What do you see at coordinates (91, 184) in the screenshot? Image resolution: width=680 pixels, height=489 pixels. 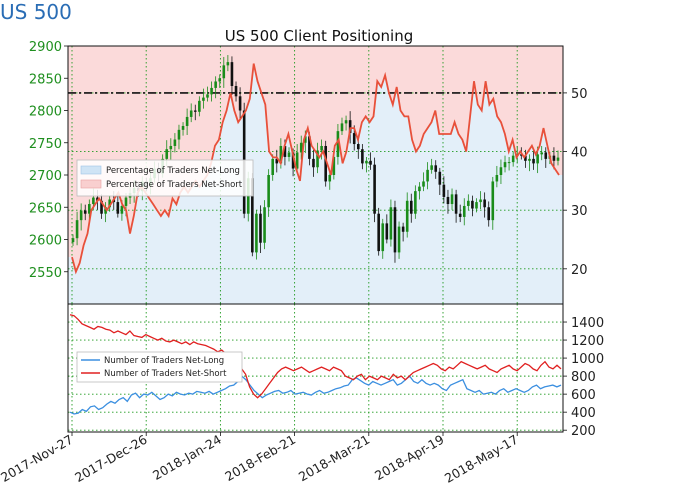 I see `legend-swatch-net-short` at bounding box center [91, 184].